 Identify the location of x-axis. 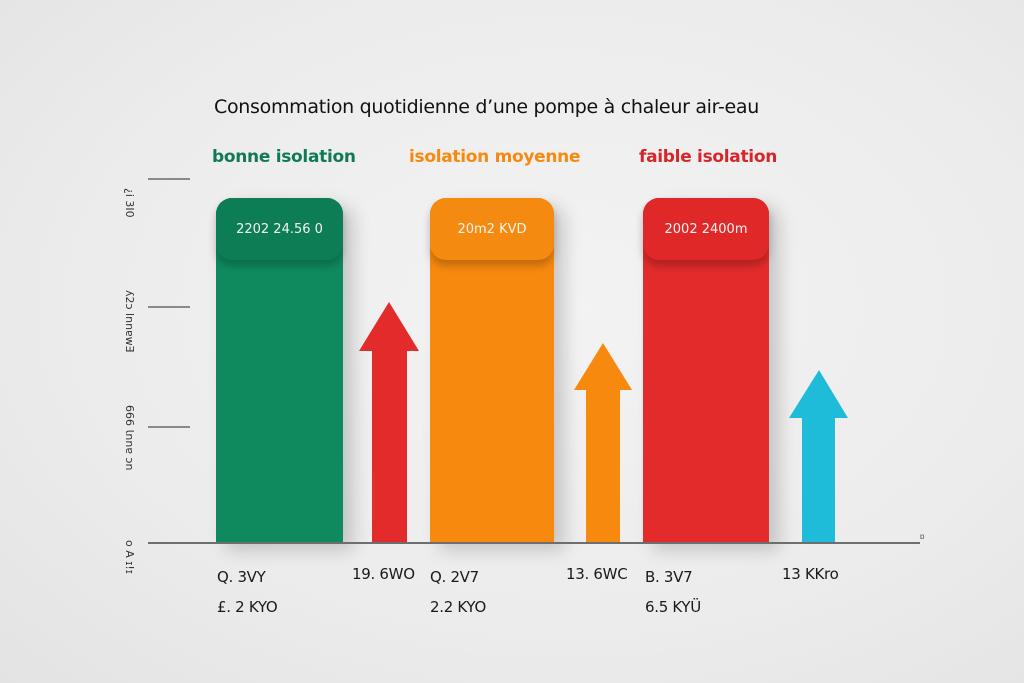
(534, 543).